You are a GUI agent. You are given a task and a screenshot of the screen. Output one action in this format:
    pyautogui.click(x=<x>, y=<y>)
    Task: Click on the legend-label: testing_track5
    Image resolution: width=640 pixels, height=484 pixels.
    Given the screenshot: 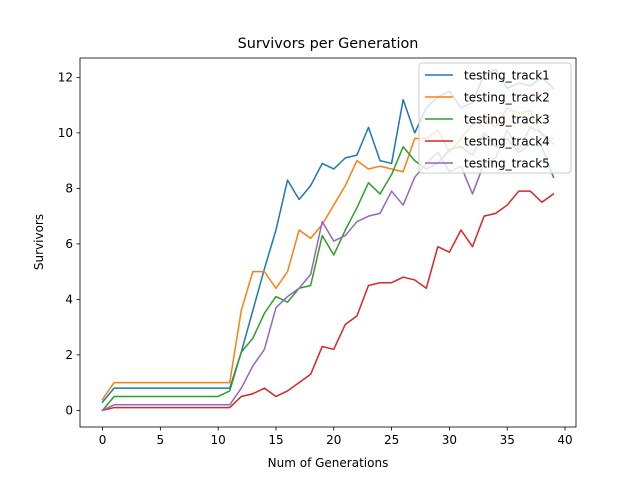 What is the action you would take?
    pyautogui.click(x=507, y=163)
    